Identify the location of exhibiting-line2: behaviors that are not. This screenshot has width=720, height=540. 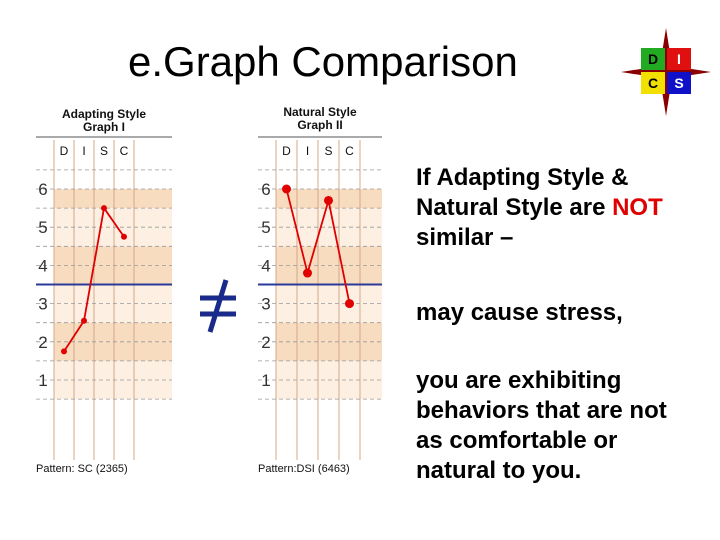
(541, 410).